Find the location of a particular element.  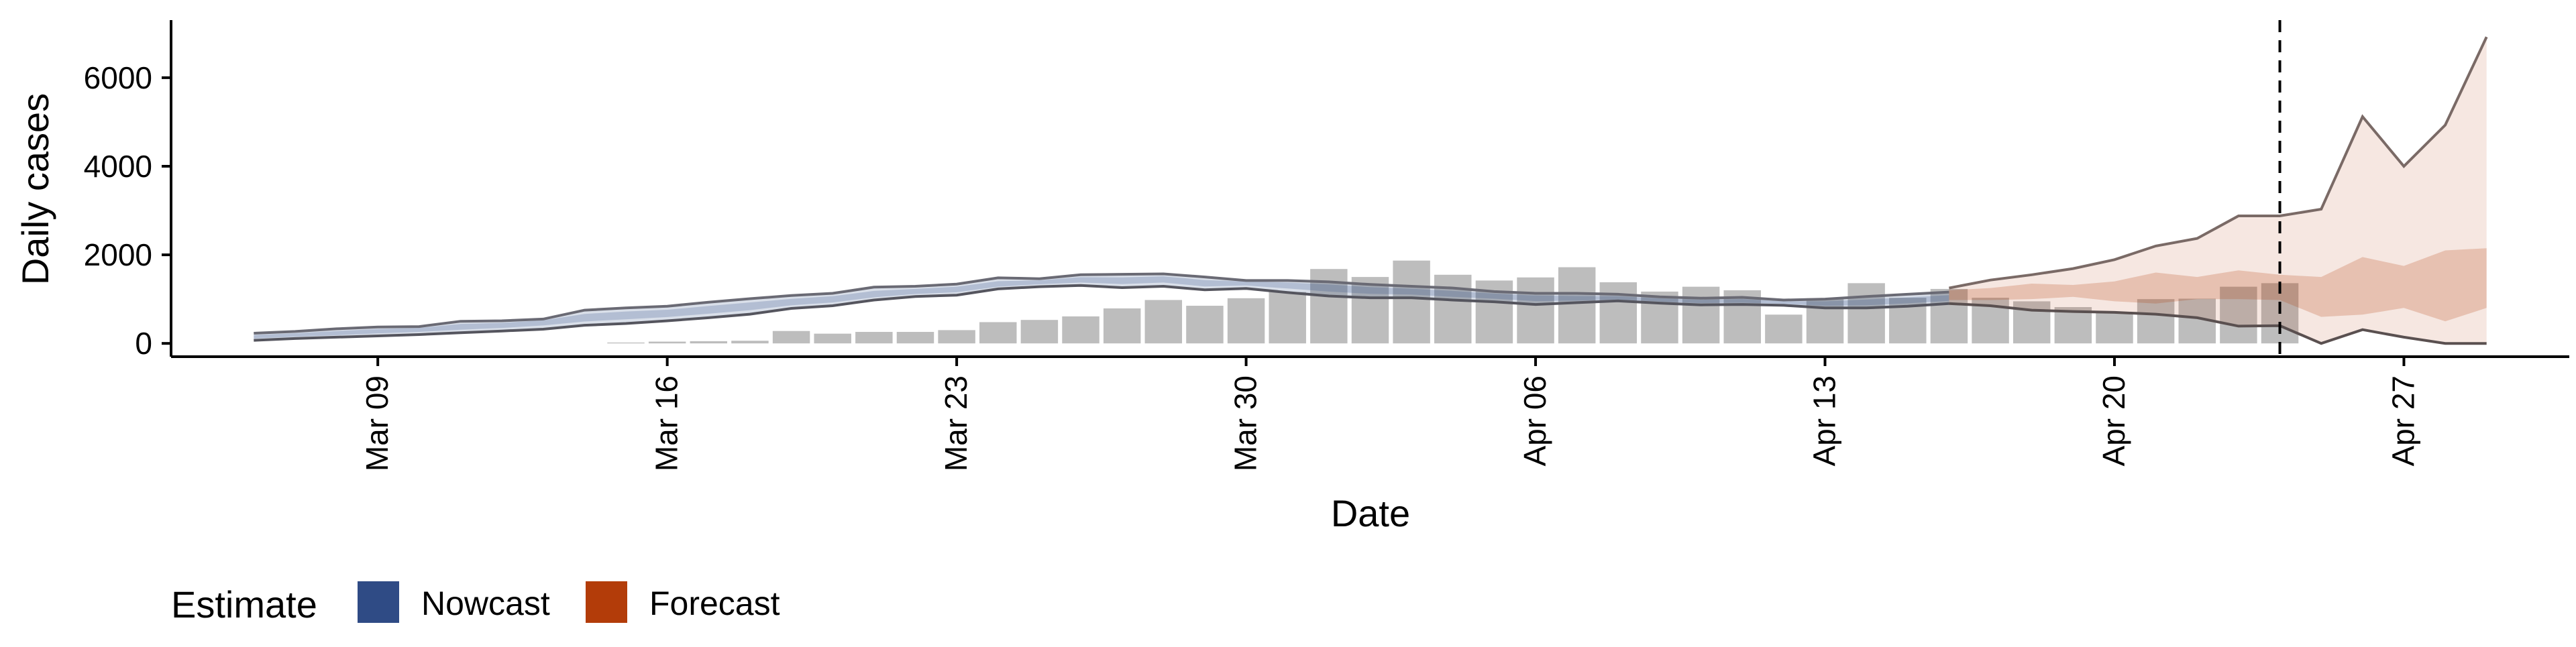

nowcast-upper-line is located at coordinates (1101, 303).